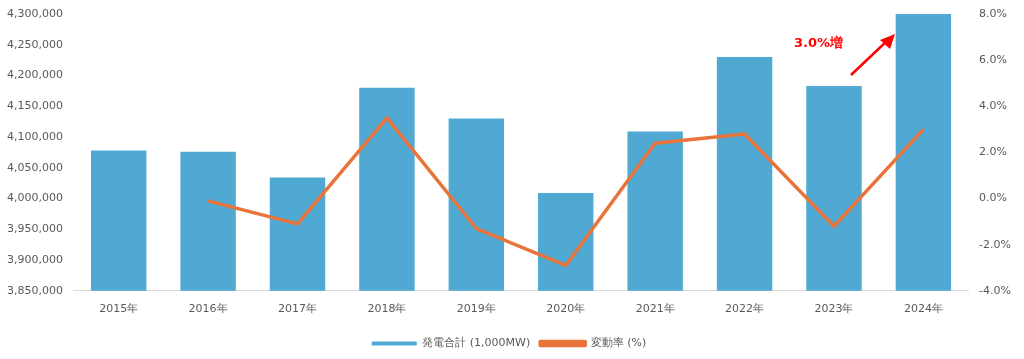  What do you see at coordinates (993, 13) in the screenshot?
I see `y2-tick-label: 8.0%` at bounding box center [993, 13].